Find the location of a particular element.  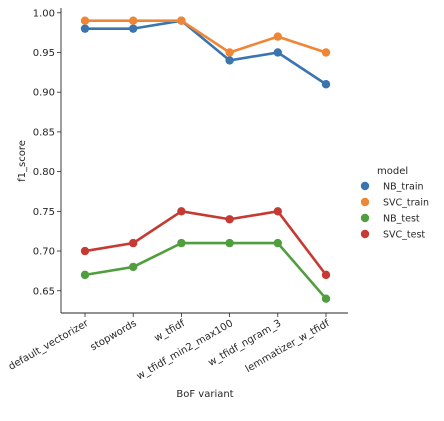

series-line-SVC_train is located at coordinates (206, 36).